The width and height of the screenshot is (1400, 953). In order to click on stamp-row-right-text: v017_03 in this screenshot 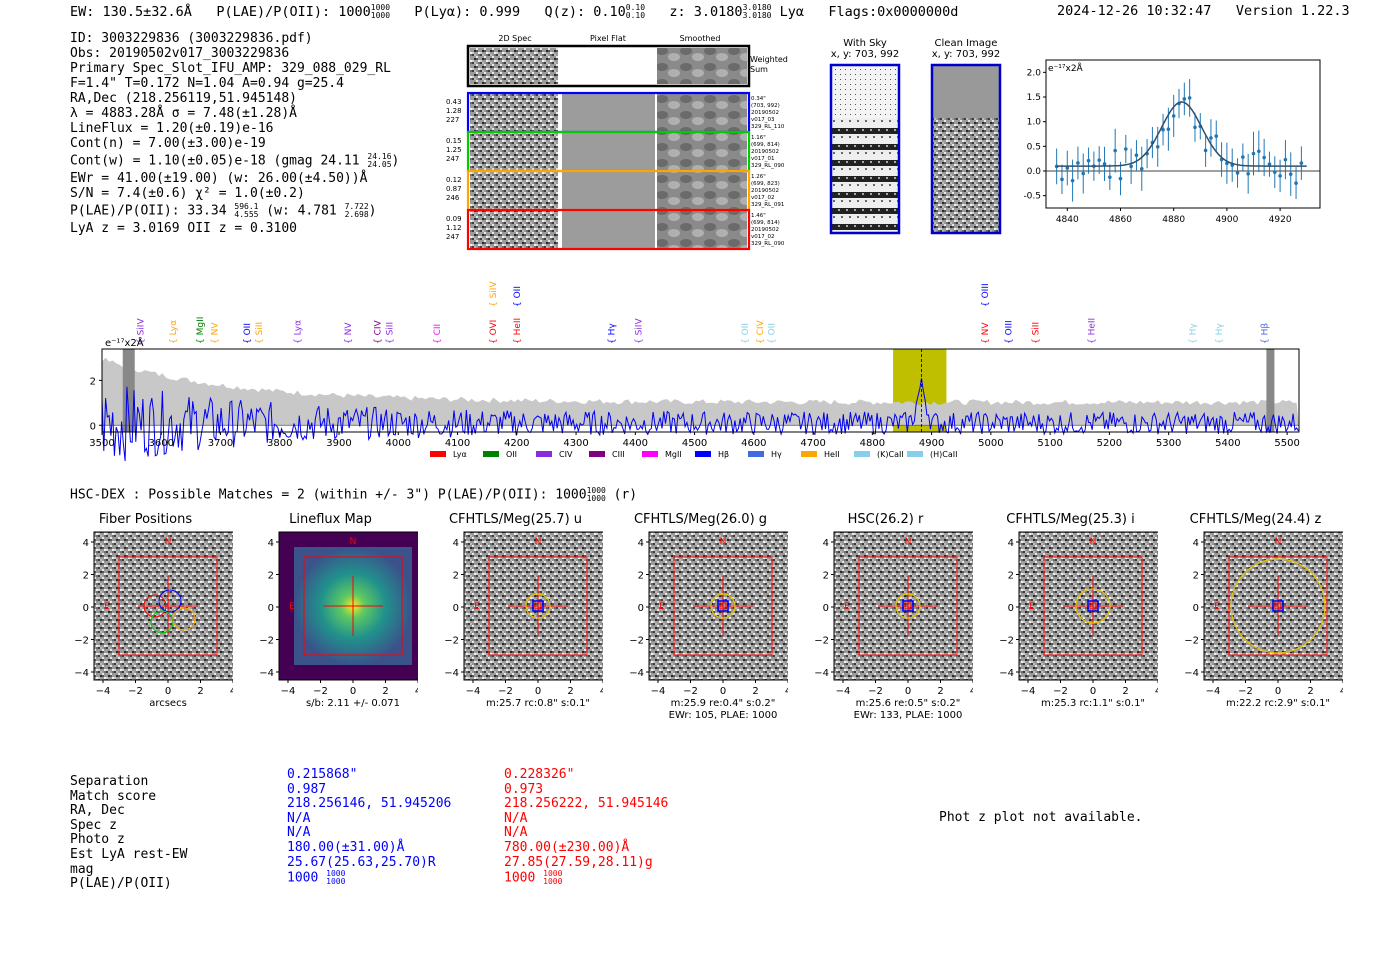, I will do `click(763, 120)`.